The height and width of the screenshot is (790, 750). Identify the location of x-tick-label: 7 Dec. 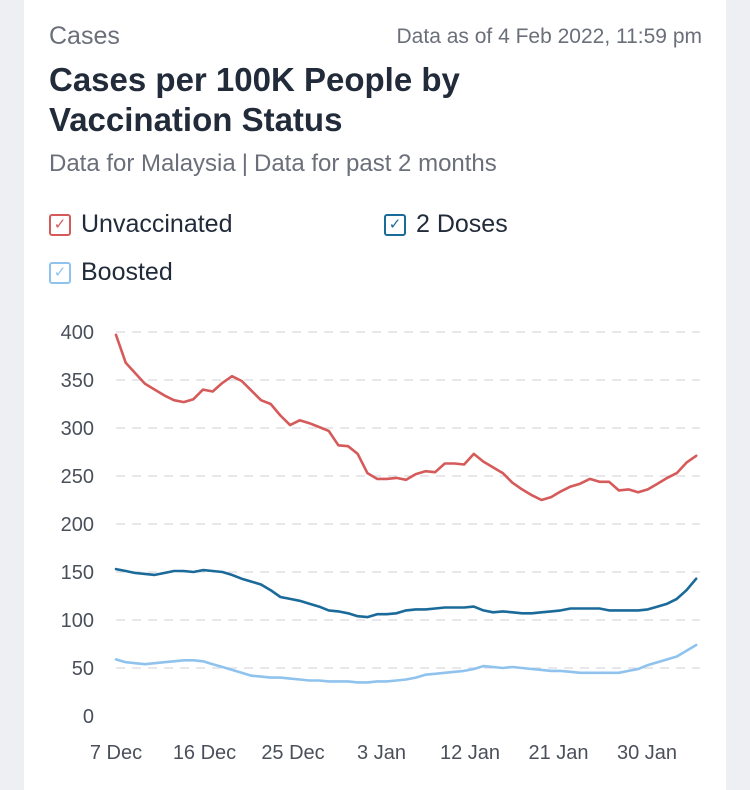
(116, 753).